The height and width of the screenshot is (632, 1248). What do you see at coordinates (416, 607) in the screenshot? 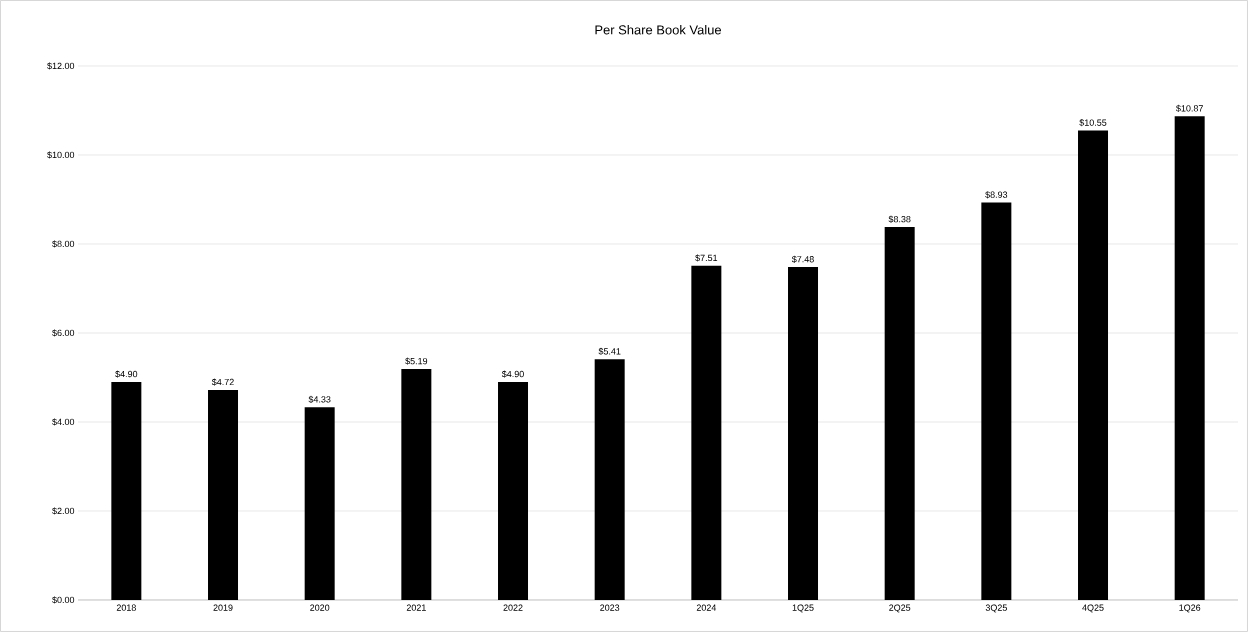
I see `x-tick-label: 2021` at bounding box center [416, 607].